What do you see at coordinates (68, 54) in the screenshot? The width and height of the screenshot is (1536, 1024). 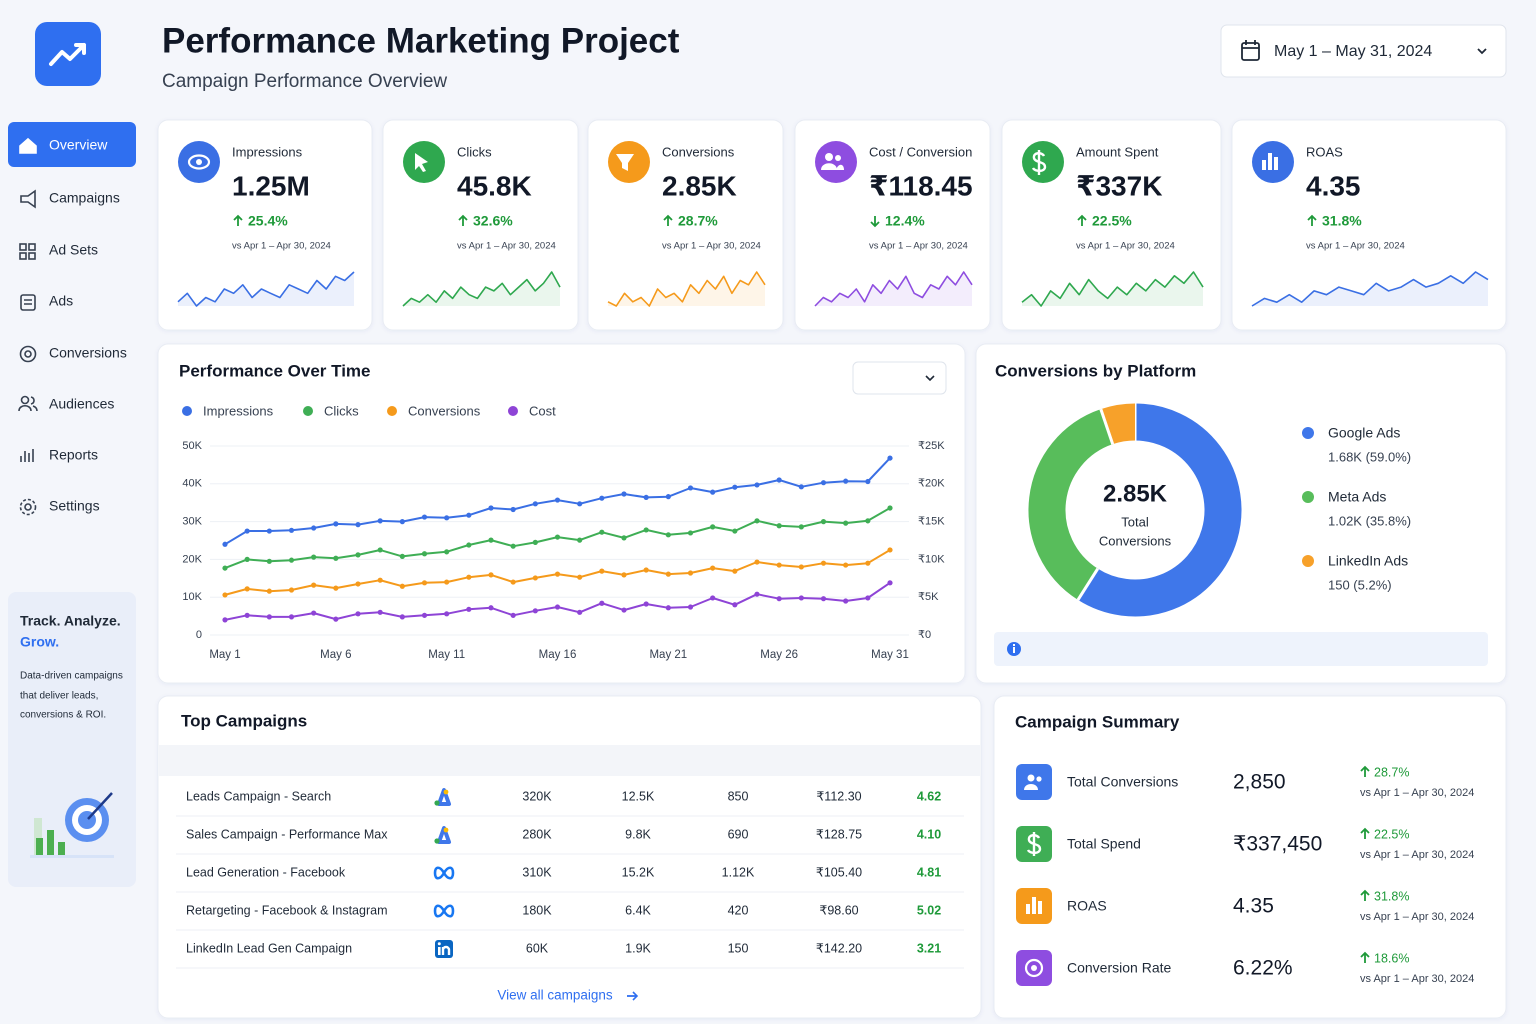 I see `logo` at bounding box center [68, 54].